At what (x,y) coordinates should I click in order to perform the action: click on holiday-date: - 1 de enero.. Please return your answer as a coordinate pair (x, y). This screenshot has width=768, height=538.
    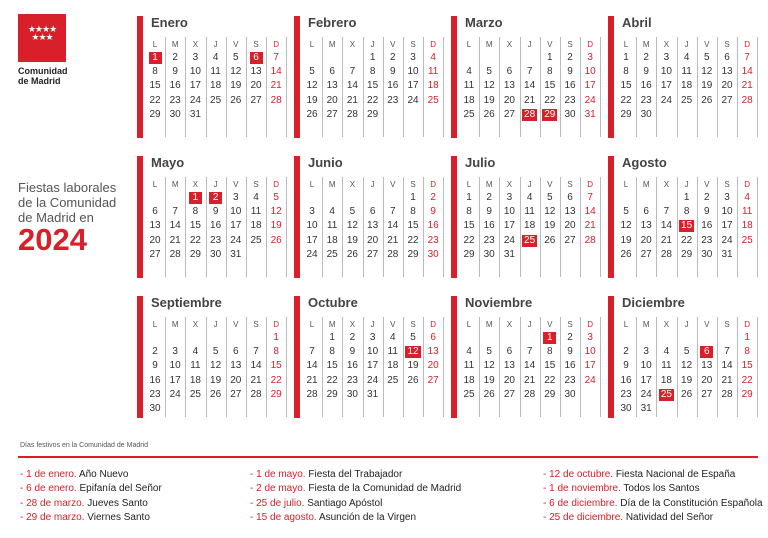
    Looking at the image, I should click on (48, 474).